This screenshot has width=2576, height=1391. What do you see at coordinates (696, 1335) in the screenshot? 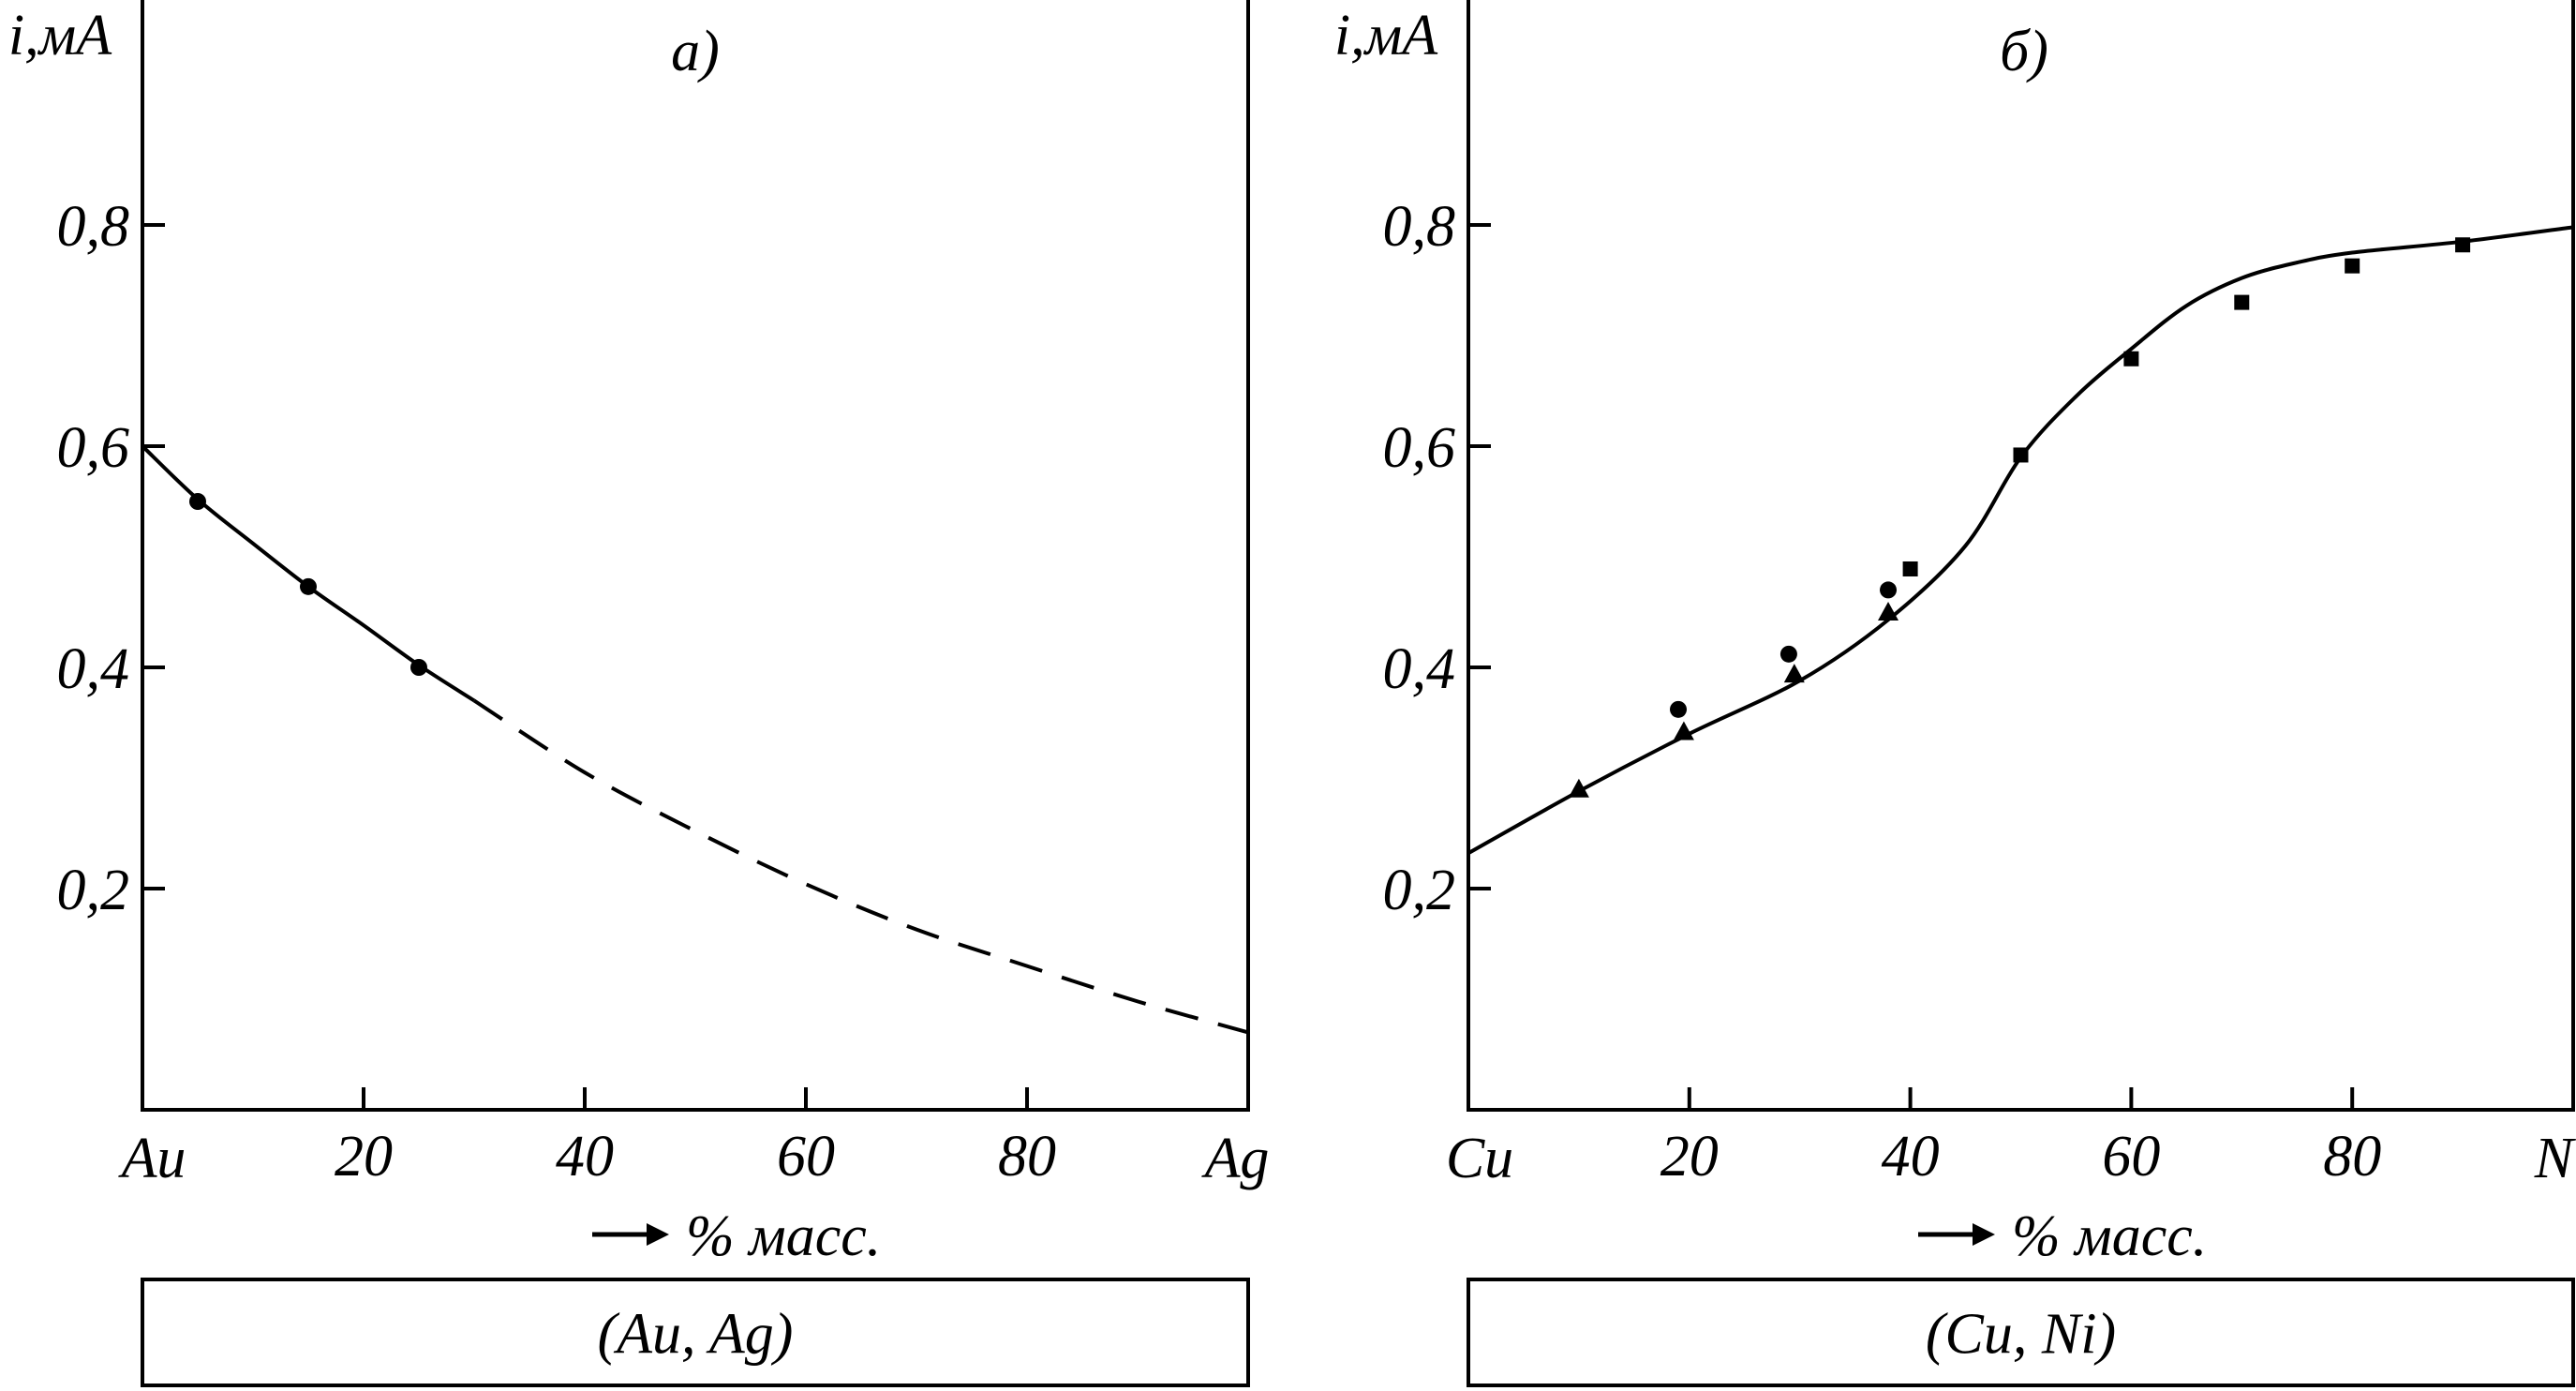
I see `caption-label: (Au, Ag)` at bounding box center [696, 1335].